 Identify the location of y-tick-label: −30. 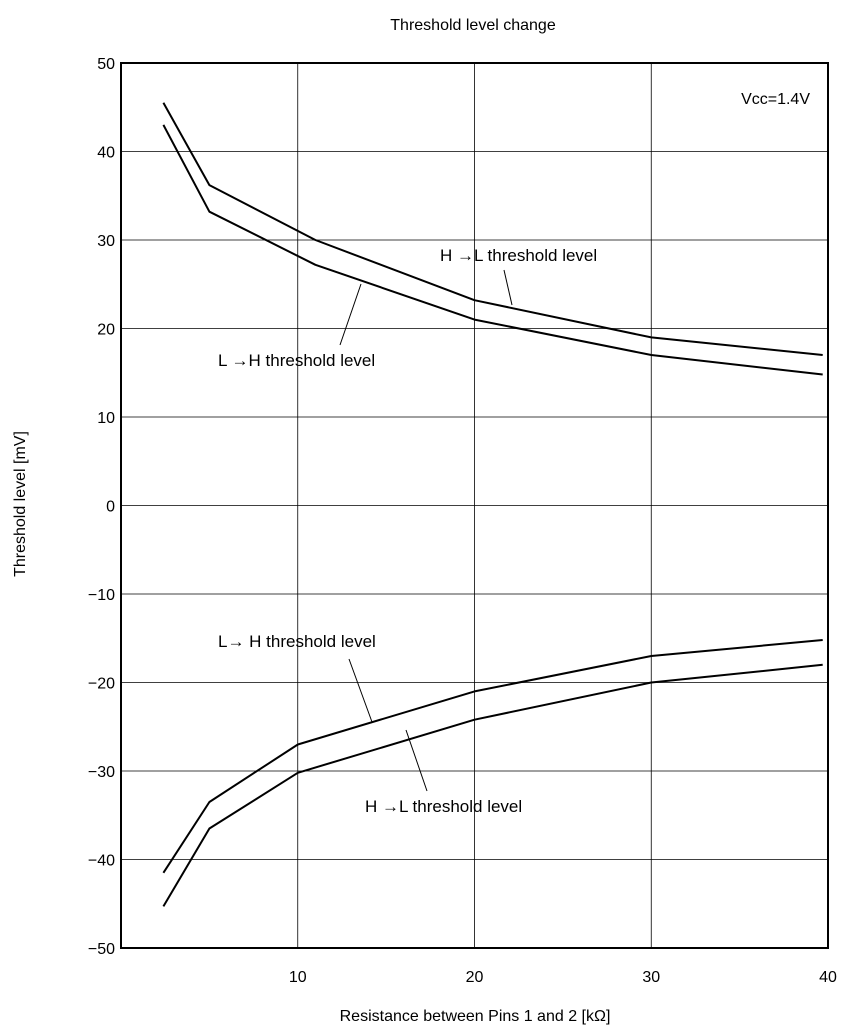
(101, 772).